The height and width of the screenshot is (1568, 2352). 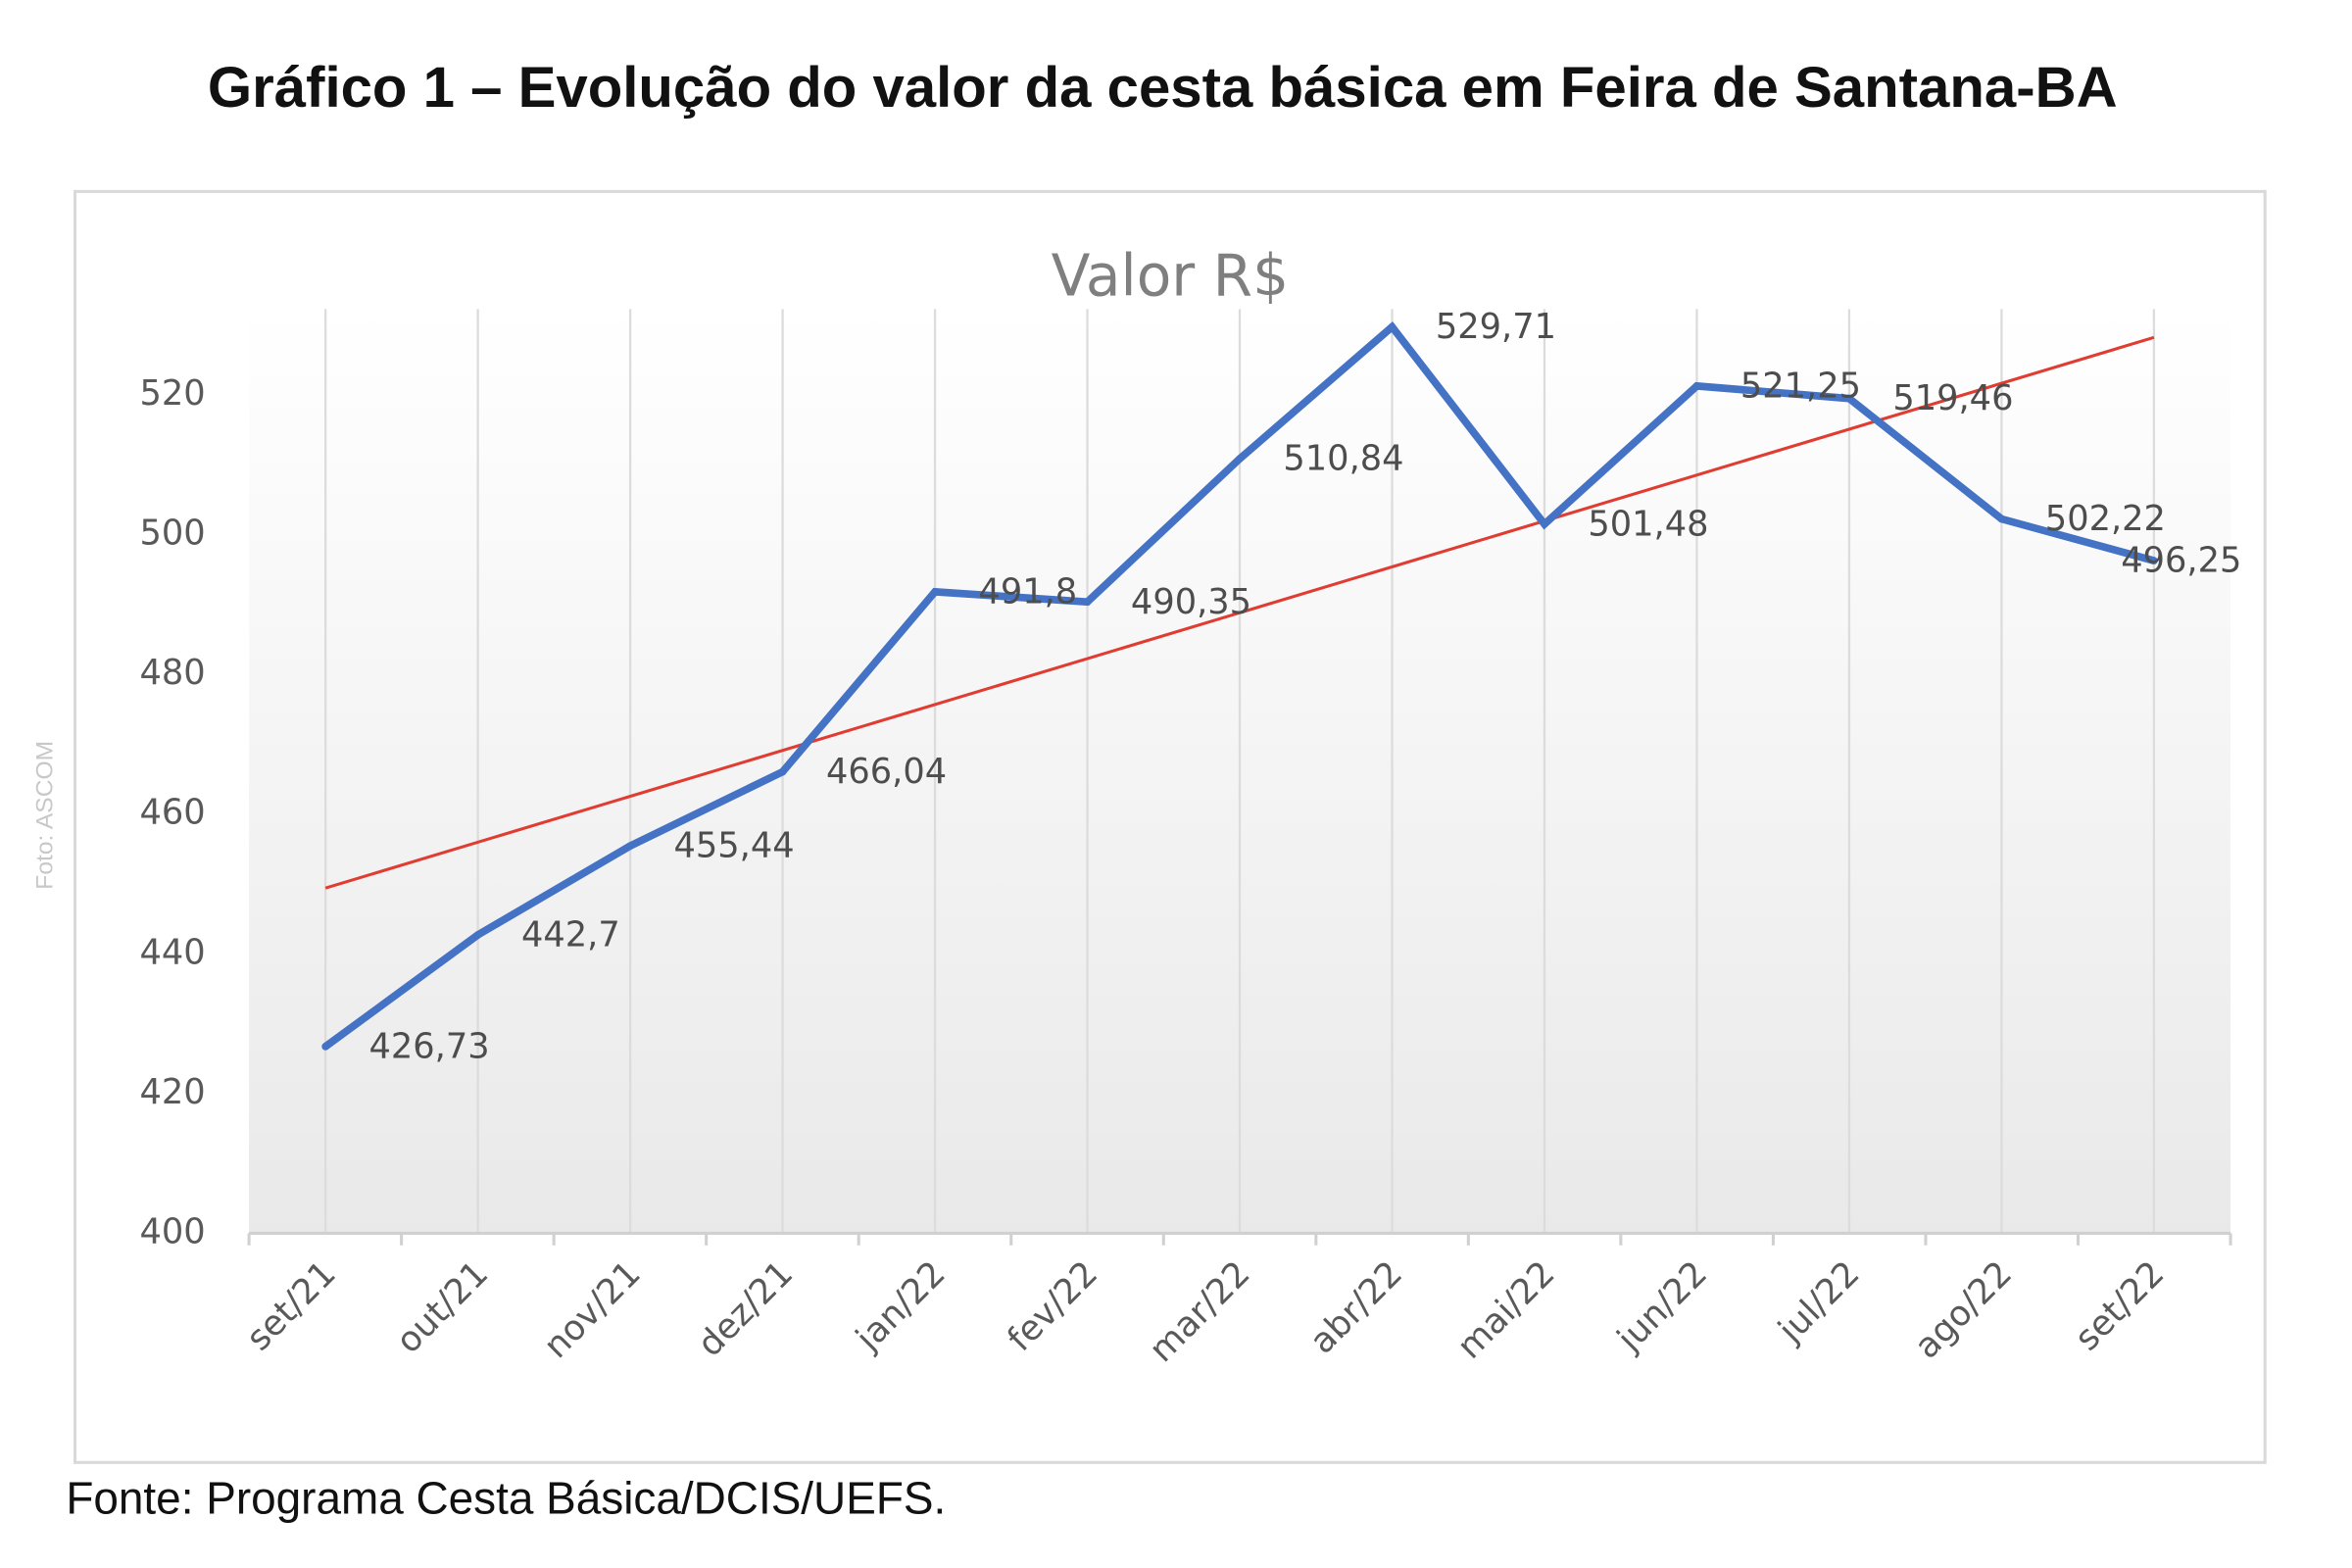 I want to click on y-tick-label: 420, so click(x=173, y=1092).